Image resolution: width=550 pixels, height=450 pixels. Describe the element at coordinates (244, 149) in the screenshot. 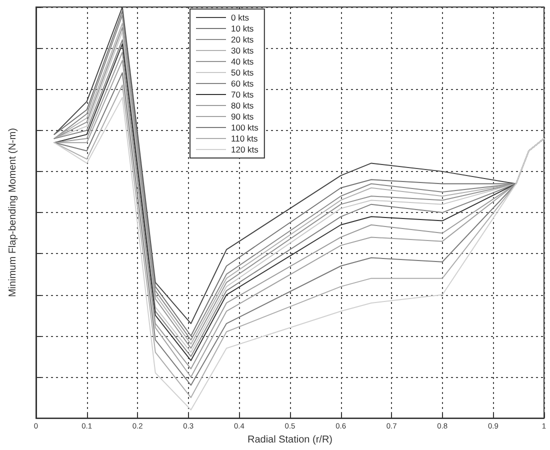

I see `legend-label: 120 kts` at that location.